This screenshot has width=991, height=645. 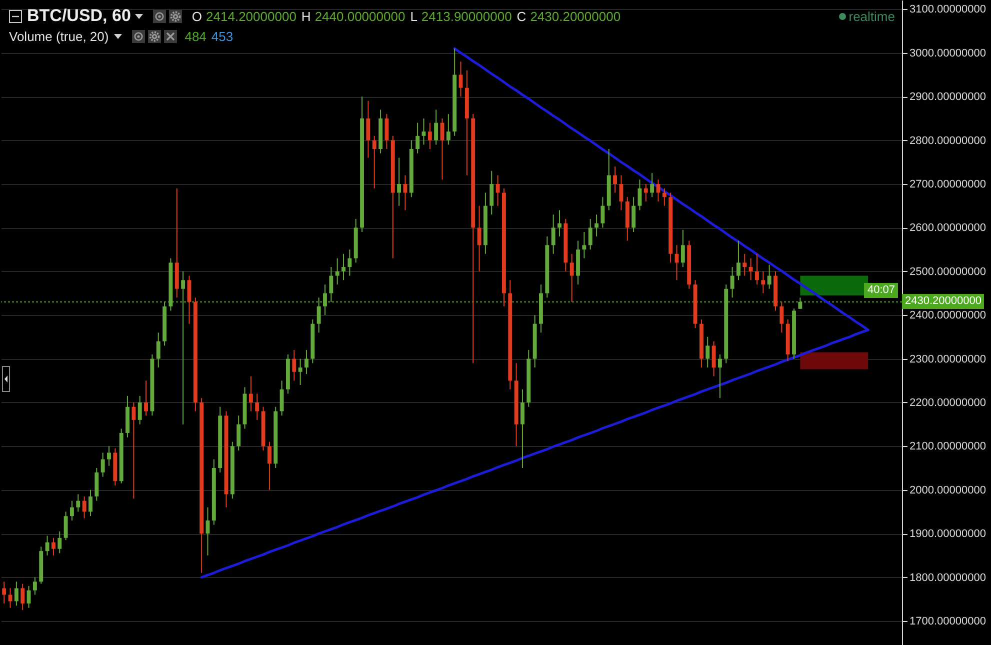 What do you see at coordinates (222, 36) in the screenshot?
I see `annotation: 453` at bounding box center [222, 36].